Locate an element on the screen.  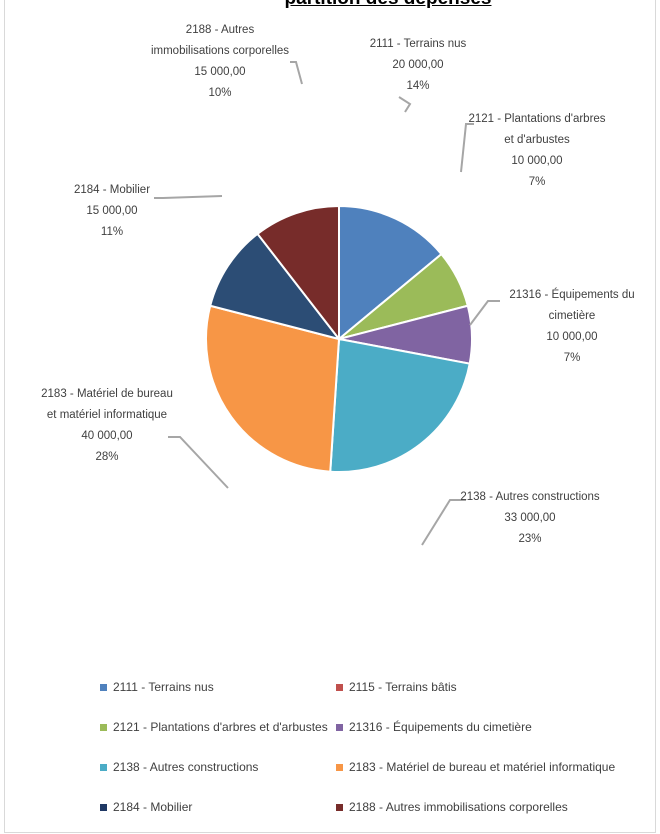
data-label-2184-line-1: 2184 - Mobilier is located at coordinates (112, 190).